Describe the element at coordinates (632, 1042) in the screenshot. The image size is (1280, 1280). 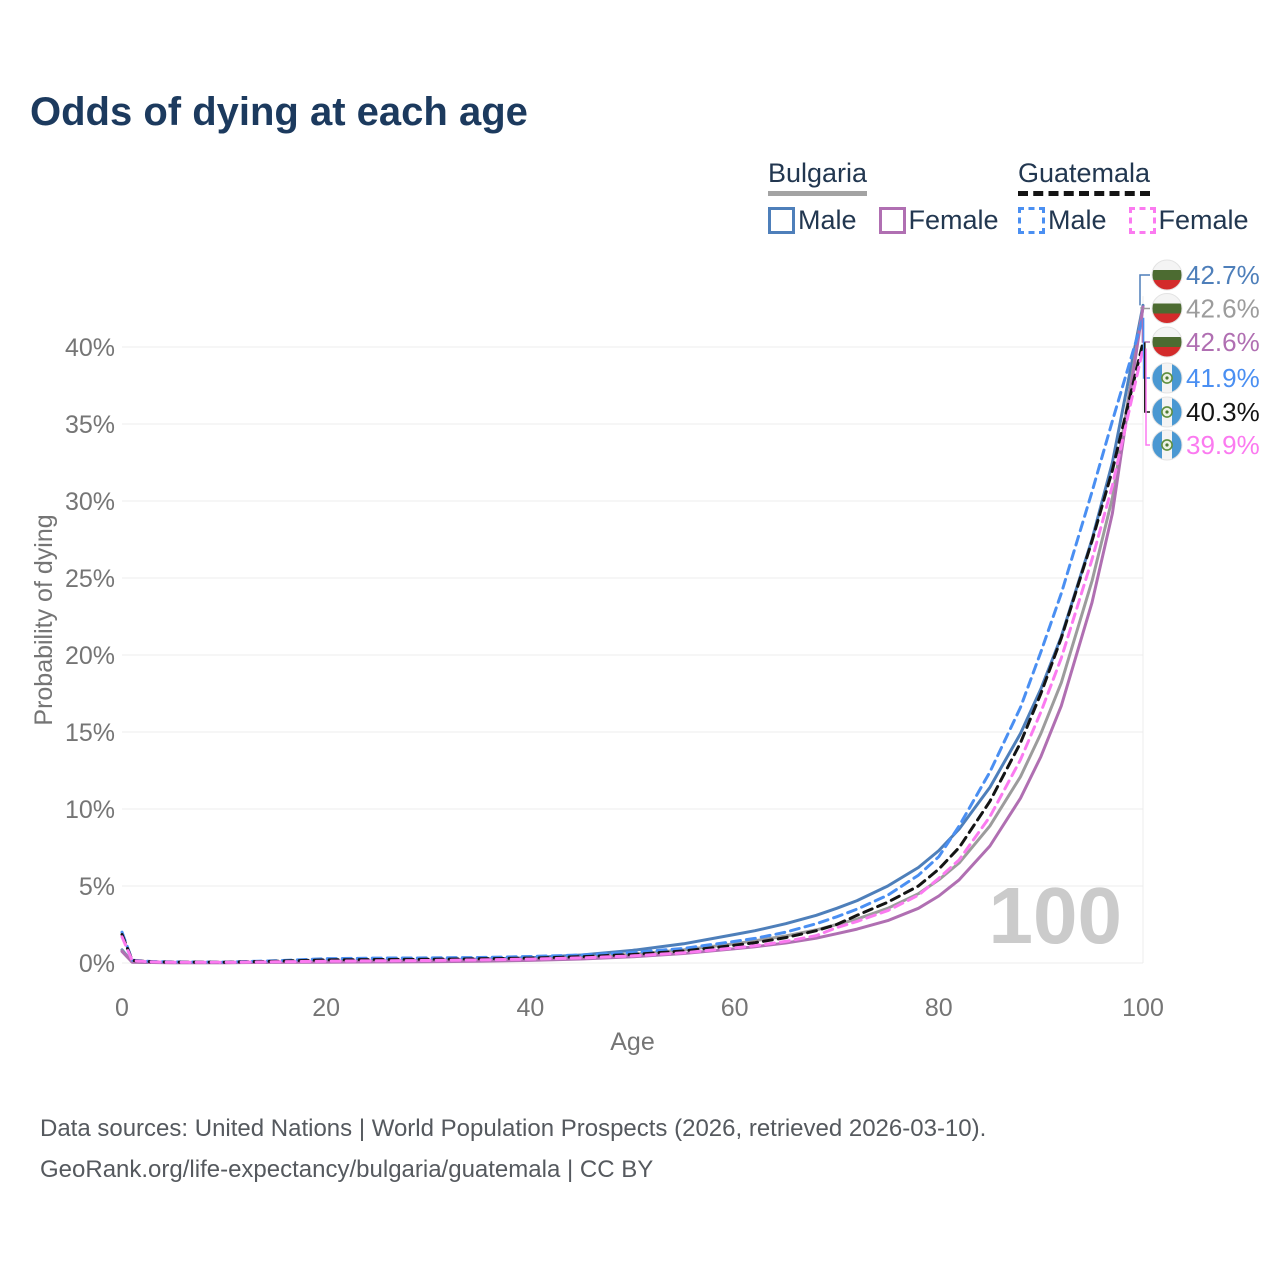
I see `x-axis-title: Age` at that location.